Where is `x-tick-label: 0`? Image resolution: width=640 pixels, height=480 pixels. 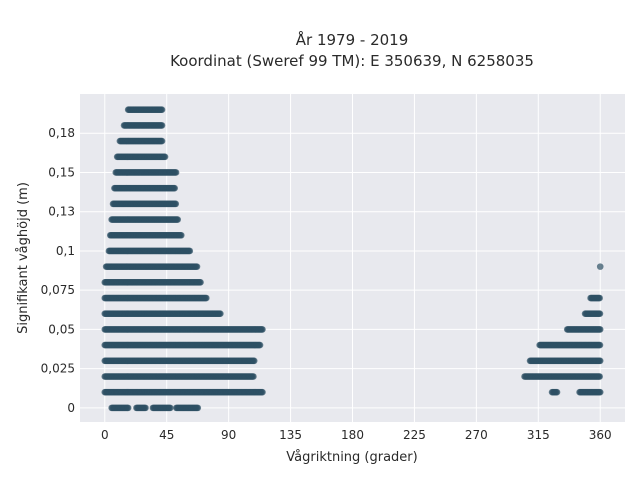 x-tick-label: 0 is located at coordinates (105, 435).